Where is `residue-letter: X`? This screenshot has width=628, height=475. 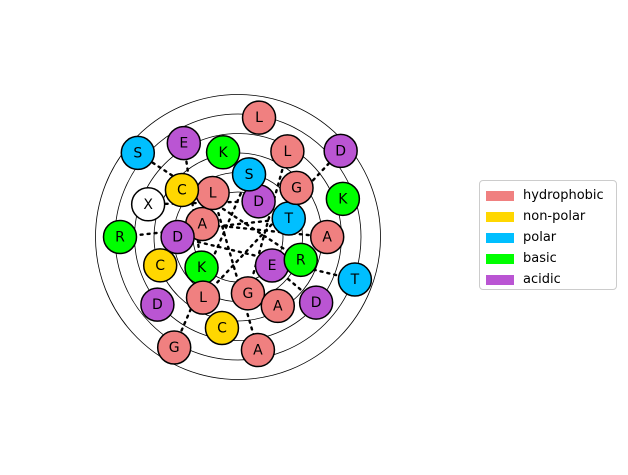 residue-letter: X is located at coordinates (148, 205).